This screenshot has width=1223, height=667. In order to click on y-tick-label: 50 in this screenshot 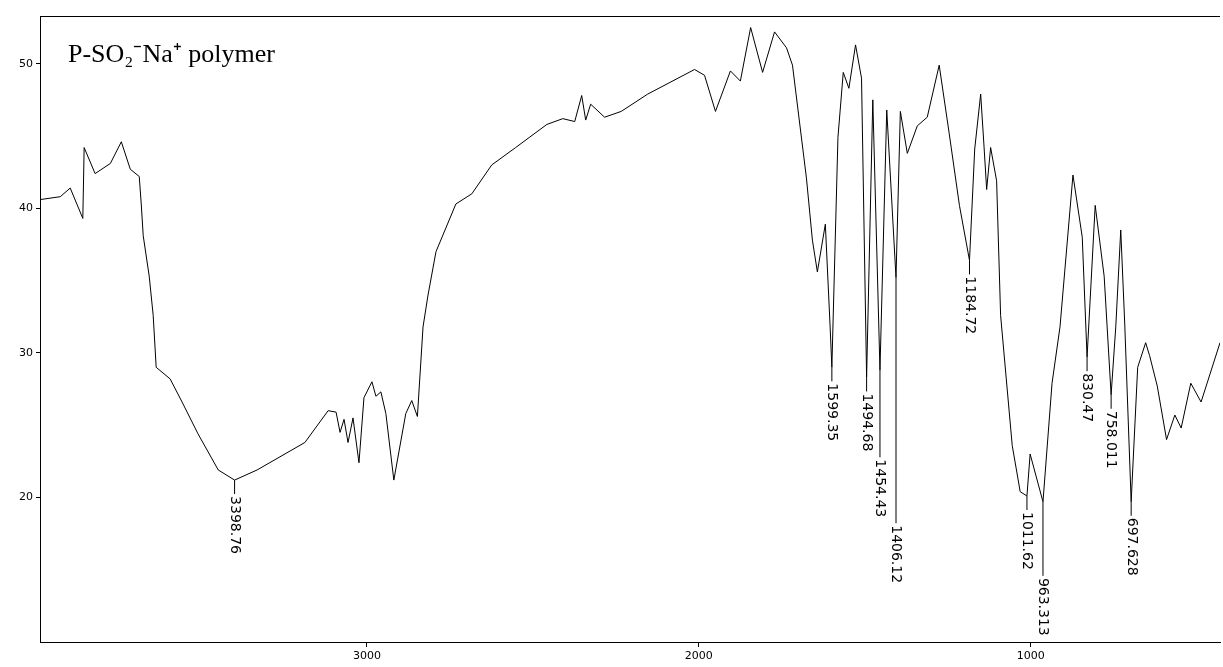, I will do `click(26, 63)`.